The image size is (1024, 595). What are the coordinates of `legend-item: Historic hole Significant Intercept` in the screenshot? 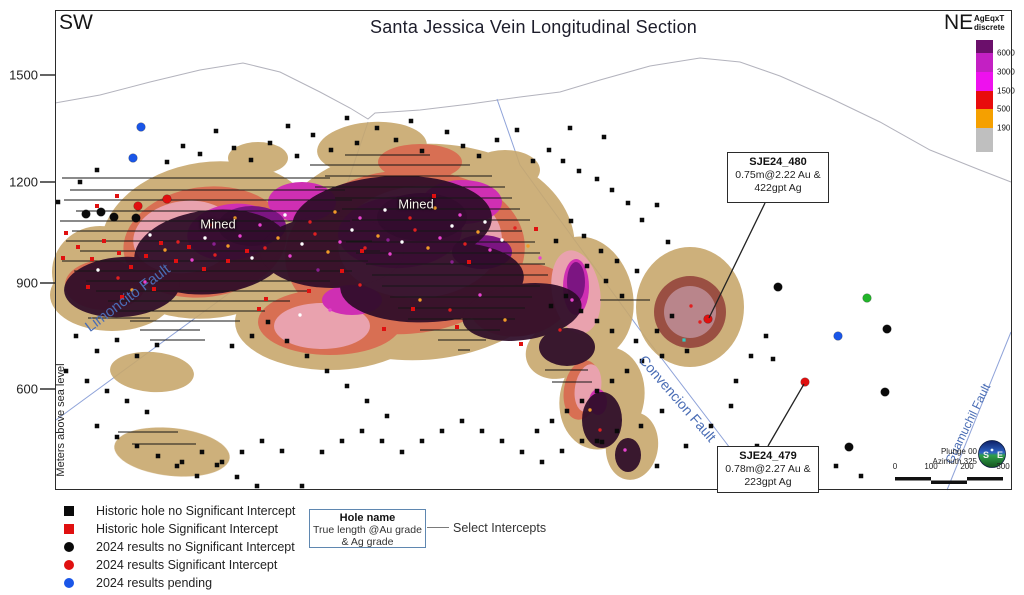 It's located at (168, 529).